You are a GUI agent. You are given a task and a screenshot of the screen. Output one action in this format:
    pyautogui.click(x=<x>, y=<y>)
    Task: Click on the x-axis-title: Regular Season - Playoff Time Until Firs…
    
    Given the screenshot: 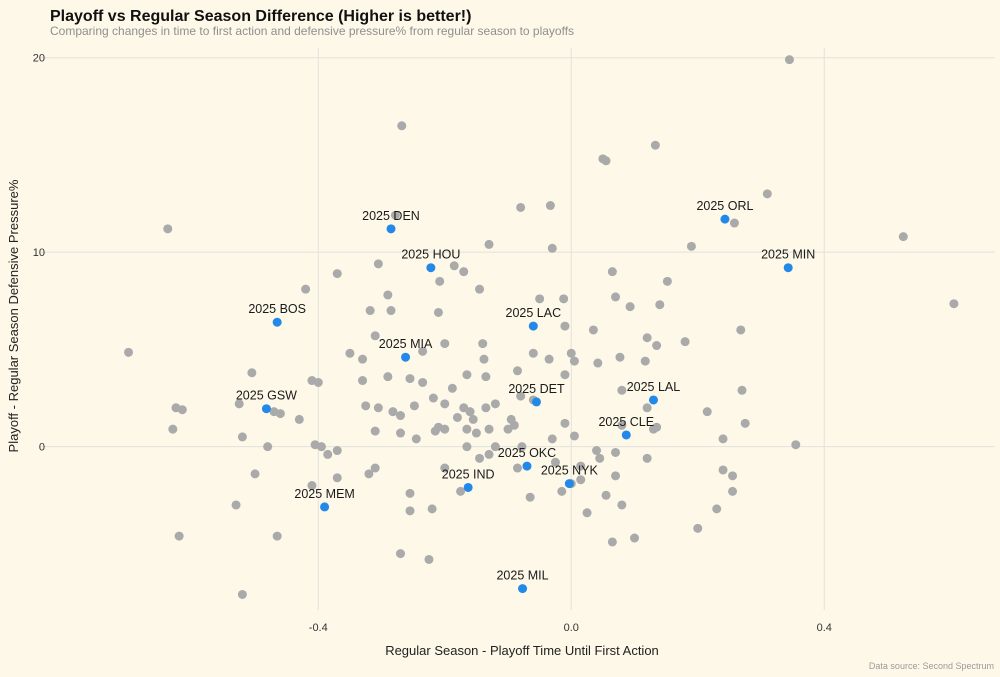 What is the action you would take?
    pyautogui.click(x=522, y=650)
    